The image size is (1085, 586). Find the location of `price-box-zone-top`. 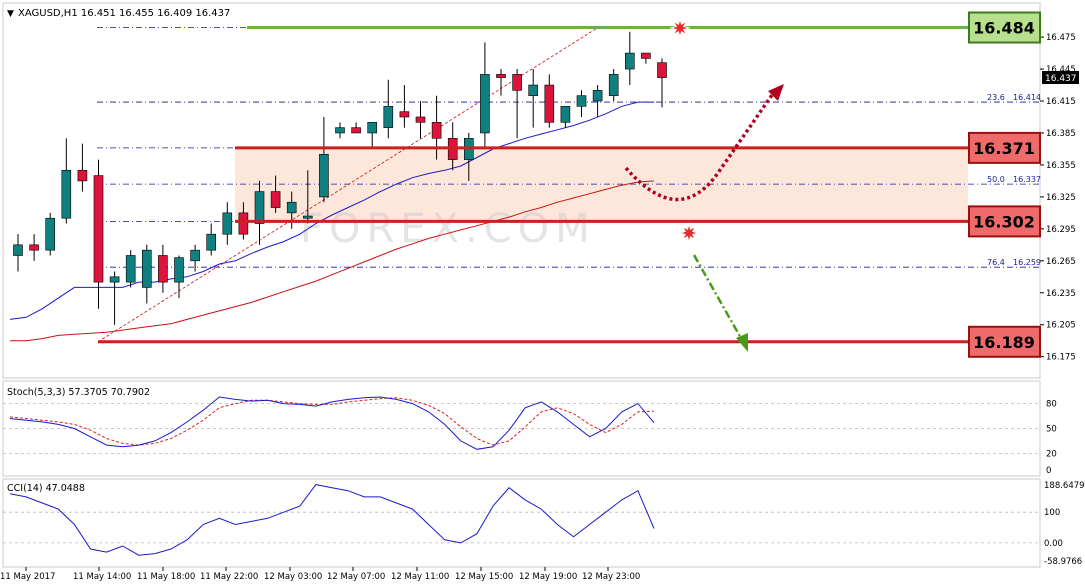

price-box-zone-top is located at coordinates (1004, 147).